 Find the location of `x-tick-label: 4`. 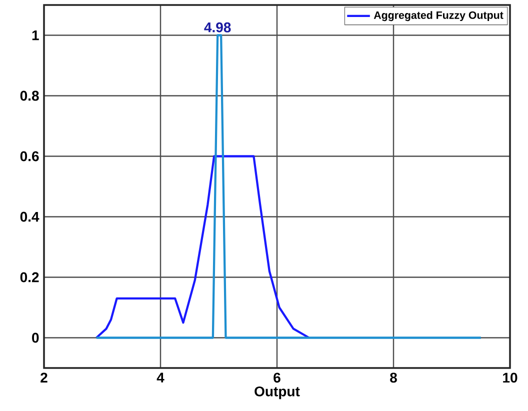

x-tick-label: 4 is located at coordinates (160, 377).